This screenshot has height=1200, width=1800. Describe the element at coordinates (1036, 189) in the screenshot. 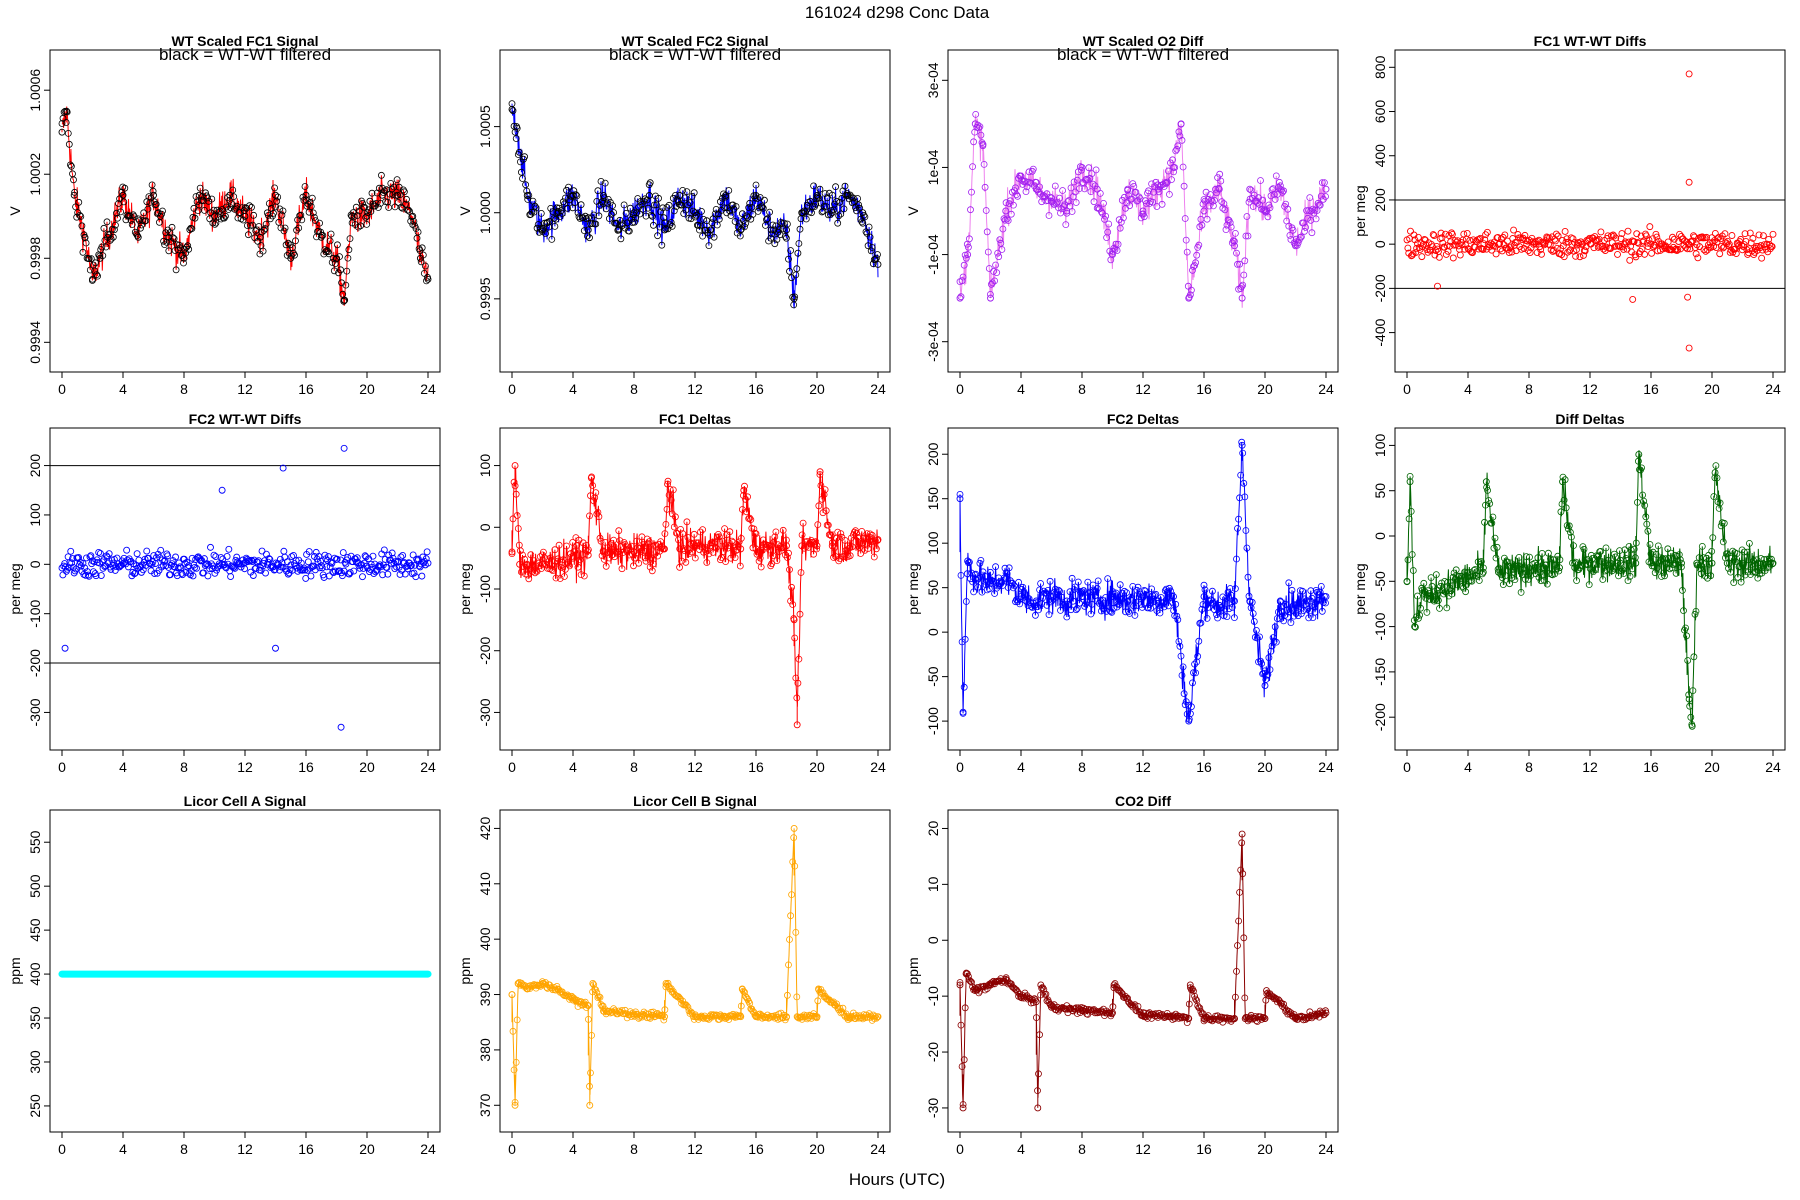

I see `o2_diff-key-point` at that location.